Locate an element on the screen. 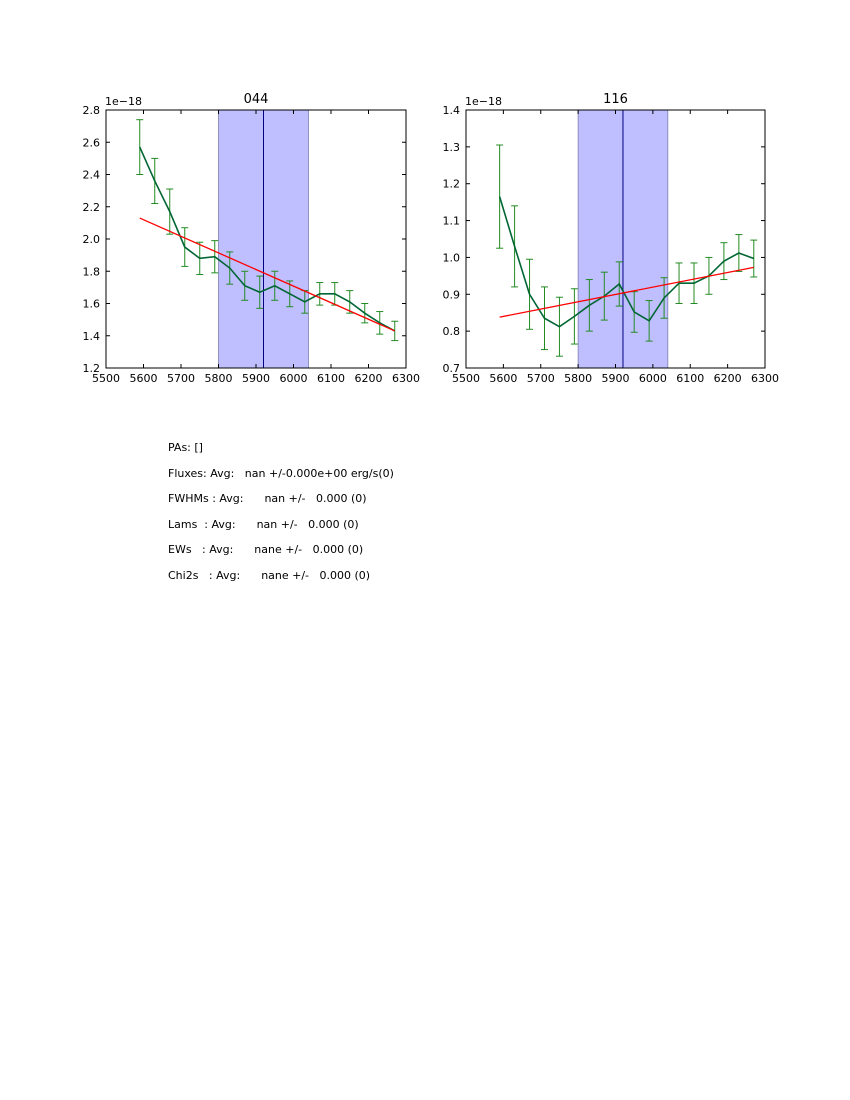 The width and height of the screenshot is (850, 1100). y-tick-label: 1.8 is located at coordinates (92, 271).